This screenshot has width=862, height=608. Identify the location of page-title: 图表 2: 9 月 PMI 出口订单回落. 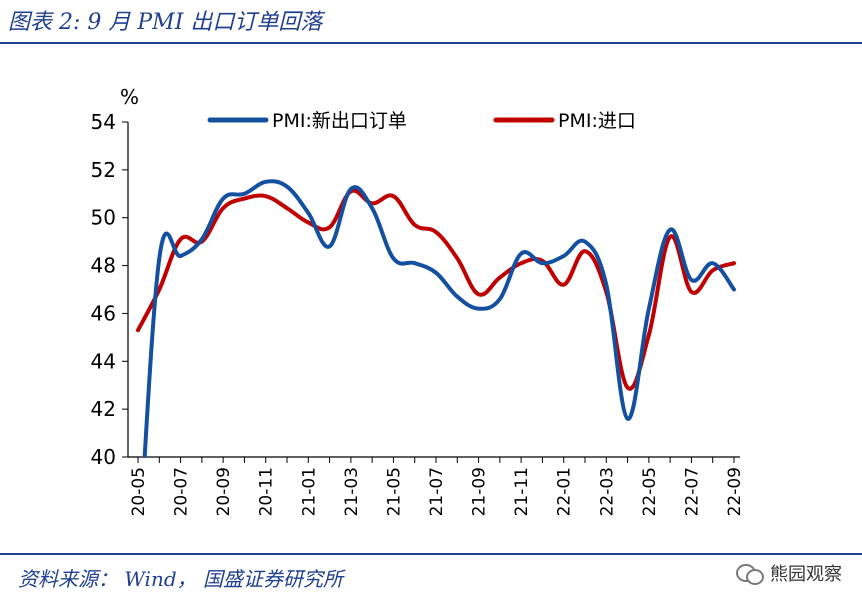
(165, 22).